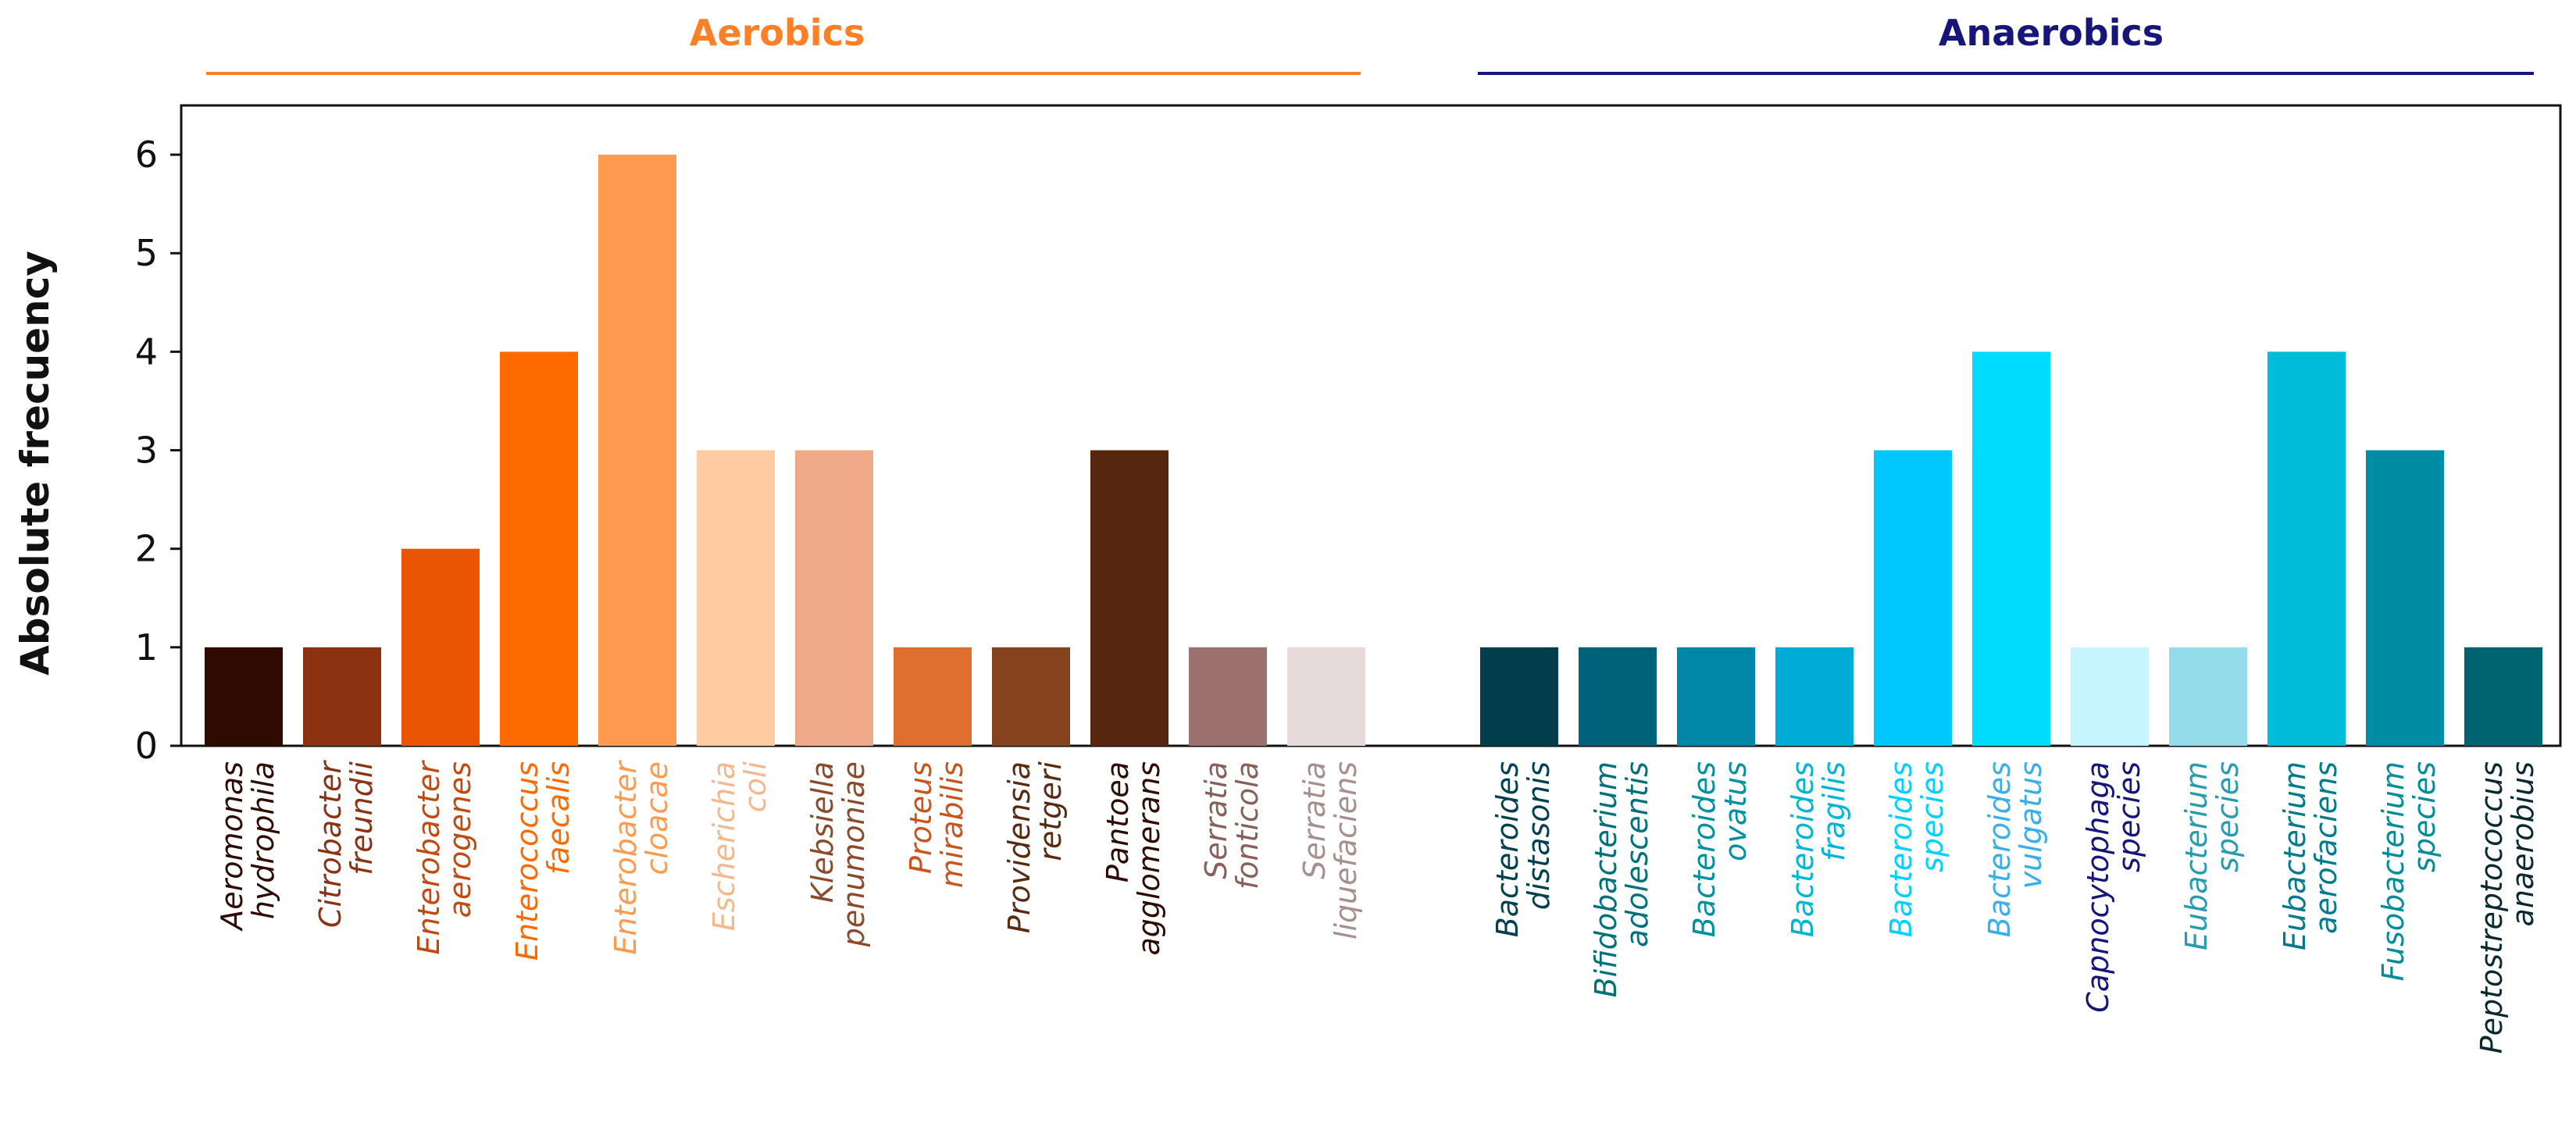 The image size is (2576, 1148). What do you see at coordinates (2212, 855) in the screenshot?
I see `x-tick-label: Eubacteriumspecies` at bounding box center [2212, 855].